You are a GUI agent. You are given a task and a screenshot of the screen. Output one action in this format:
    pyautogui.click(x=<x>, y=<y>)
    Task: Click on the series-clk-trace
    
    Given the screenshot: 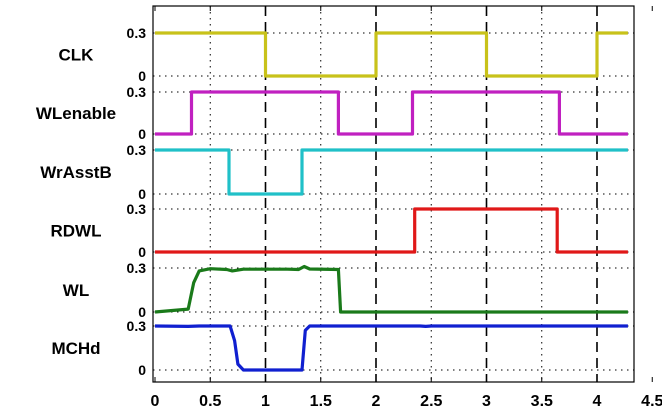 What is the action you would take?
    pyautogui.click(x=391, y=54)
    